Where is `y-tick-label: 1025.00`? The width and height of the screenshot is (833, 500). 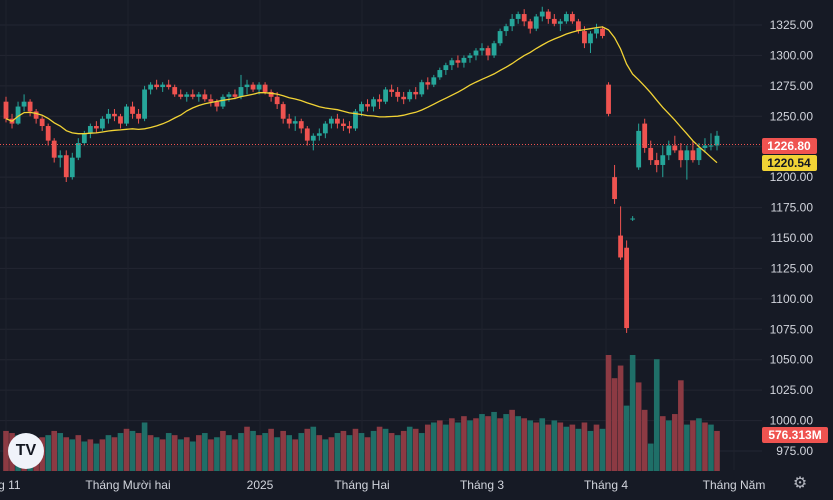
y-tick-label: 1025.00 is located at coordinates (792, 390).